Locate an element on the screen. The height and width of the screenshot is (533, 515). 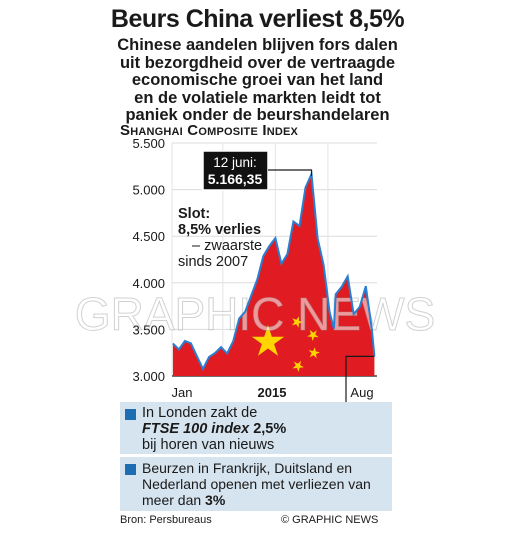
y-tick-label: 5.500 is located at coordinates (148, 143).